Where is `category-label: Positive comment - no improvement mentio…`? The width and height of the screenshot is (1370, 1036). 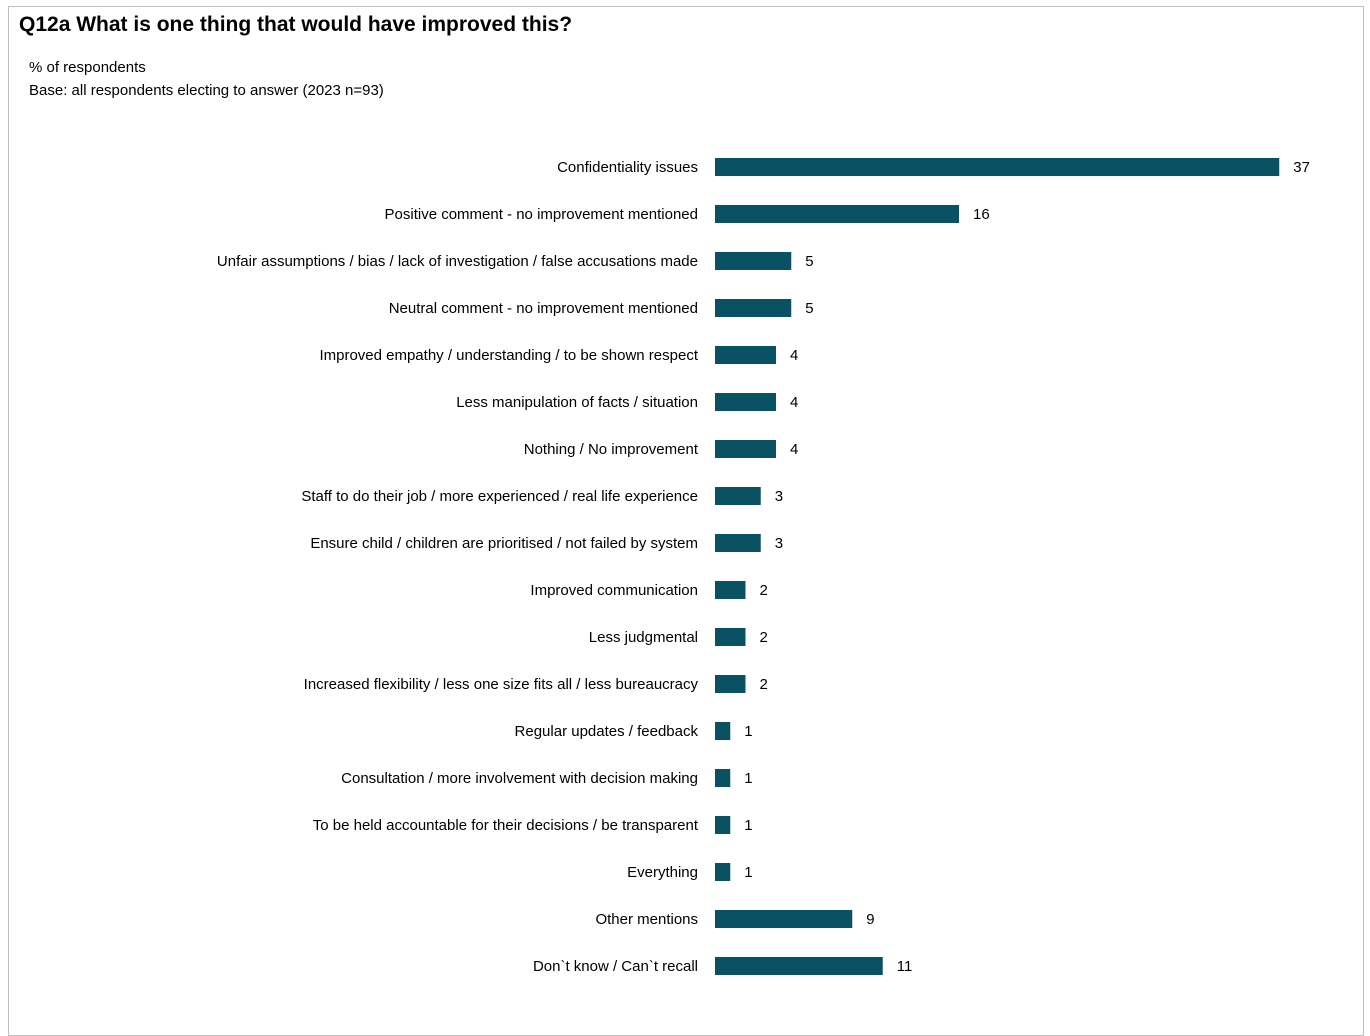
category-label: Positive comment - no improvement mentio… is located at coordinates (541, 214).